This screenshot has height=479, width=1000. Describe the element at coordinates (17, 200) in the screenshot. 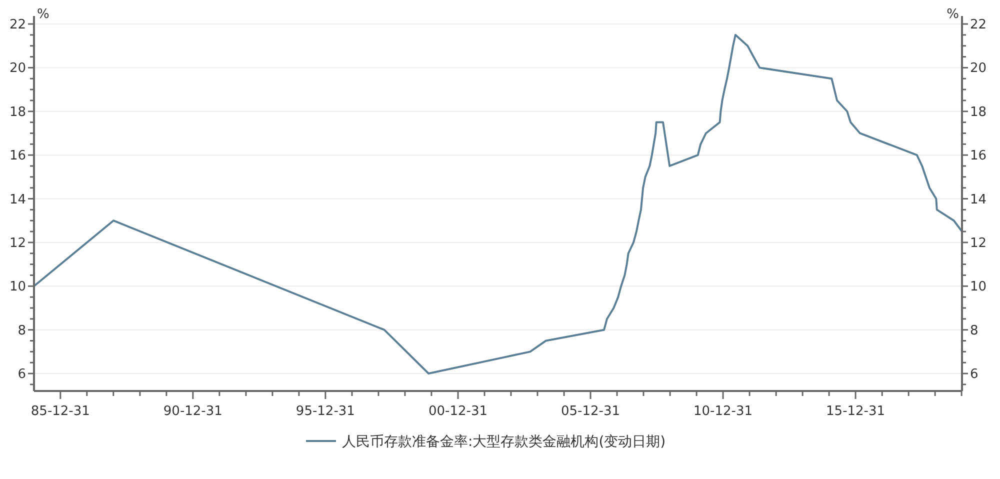

I see `y-tick-label: 14` at that location.